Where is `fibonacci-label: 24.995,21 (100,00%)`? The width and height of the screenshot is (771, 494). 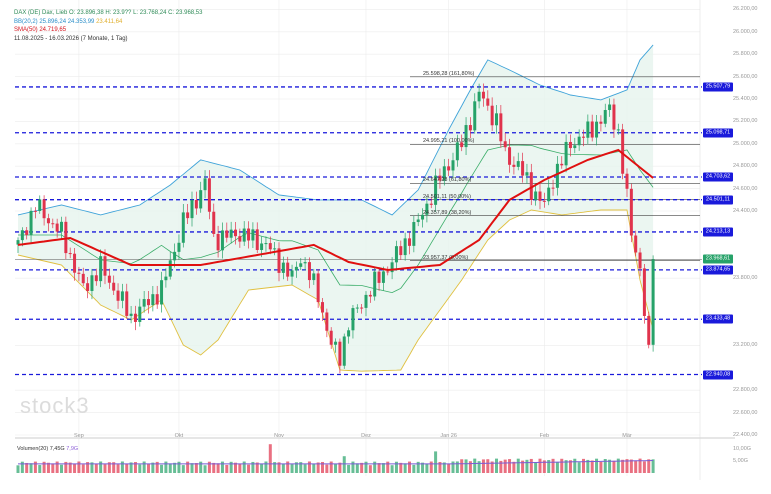 fibonacci-label: 24.995,21 (100,00%) is located at coordinates (449, 141).